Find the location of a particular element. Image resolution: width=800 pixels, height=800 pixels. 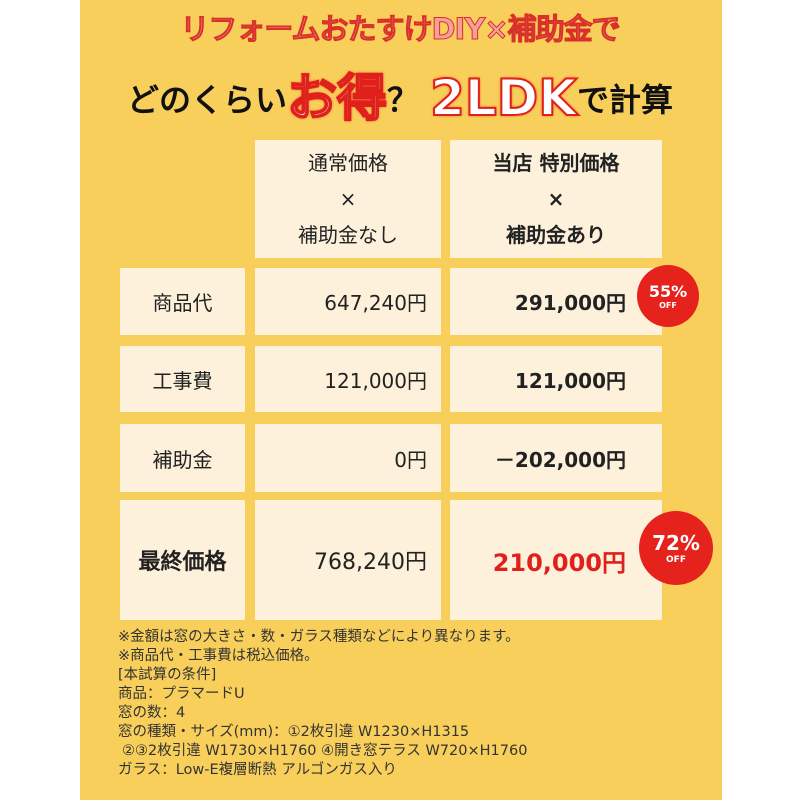

note-line: 窓の種類・サイズ(mm)：①2枚引違 W1230×H1315 is located at coordinates (294, 732).